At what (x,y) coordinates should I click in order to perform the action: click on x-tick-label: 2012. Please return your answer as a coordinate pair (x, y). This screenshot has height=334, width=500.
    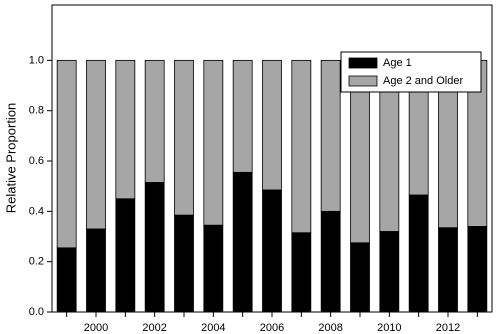
    Looking at the image, I should click on (448, 328).